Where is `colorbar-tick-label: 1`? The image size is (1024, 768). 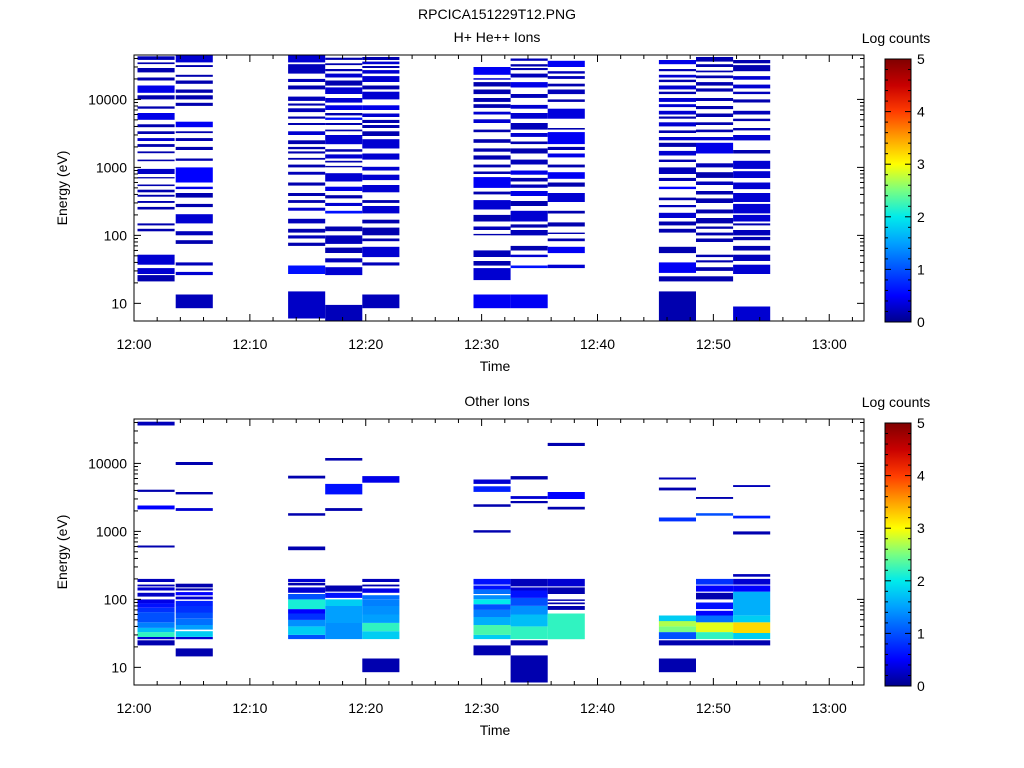 colorbar-tick-label: 1 is located at coordinates (921, 633).